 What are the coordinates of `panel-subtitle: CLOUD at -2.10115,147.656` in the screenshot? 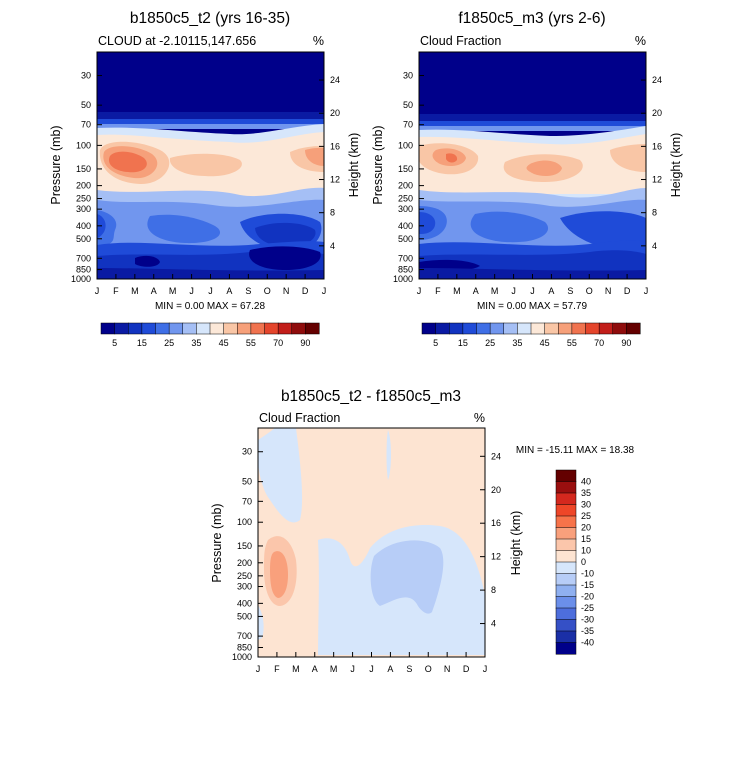 It's located at (177, 41).